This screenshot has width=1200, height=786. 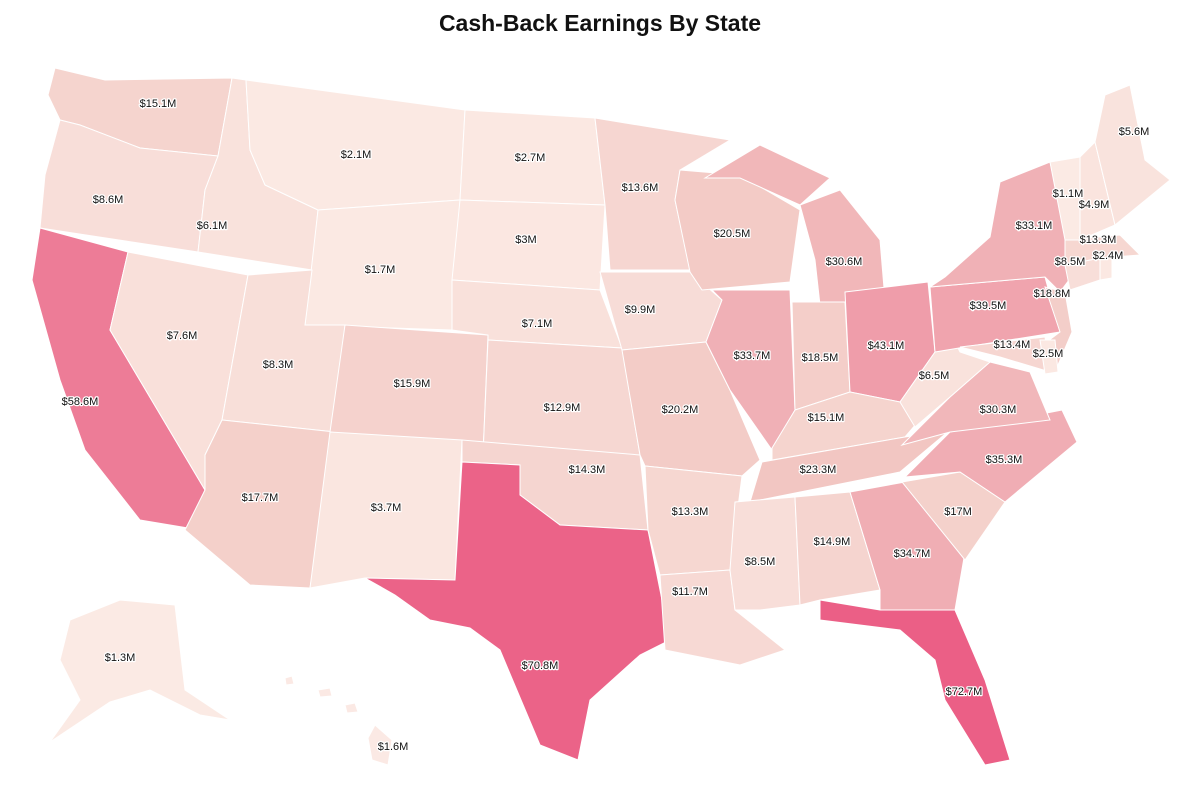 I want to click on state-ak, so click(x=140, y=671).